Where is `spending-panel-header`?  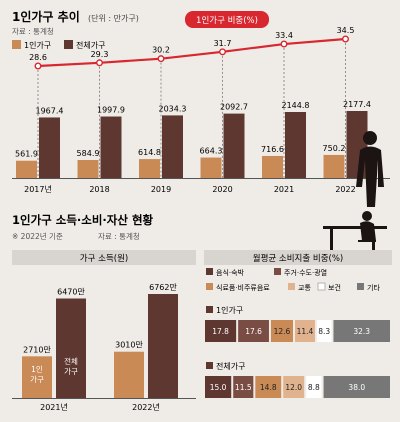 spending-panel-header is located at coordinates (298, 257).